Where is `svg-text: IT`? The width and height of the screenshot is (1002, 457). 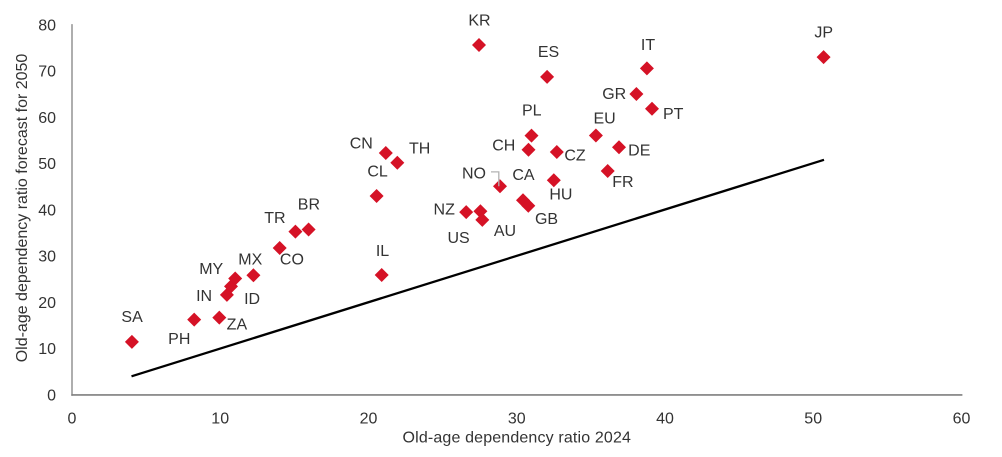
svg-text: IT is located at coordinates (648, 45).